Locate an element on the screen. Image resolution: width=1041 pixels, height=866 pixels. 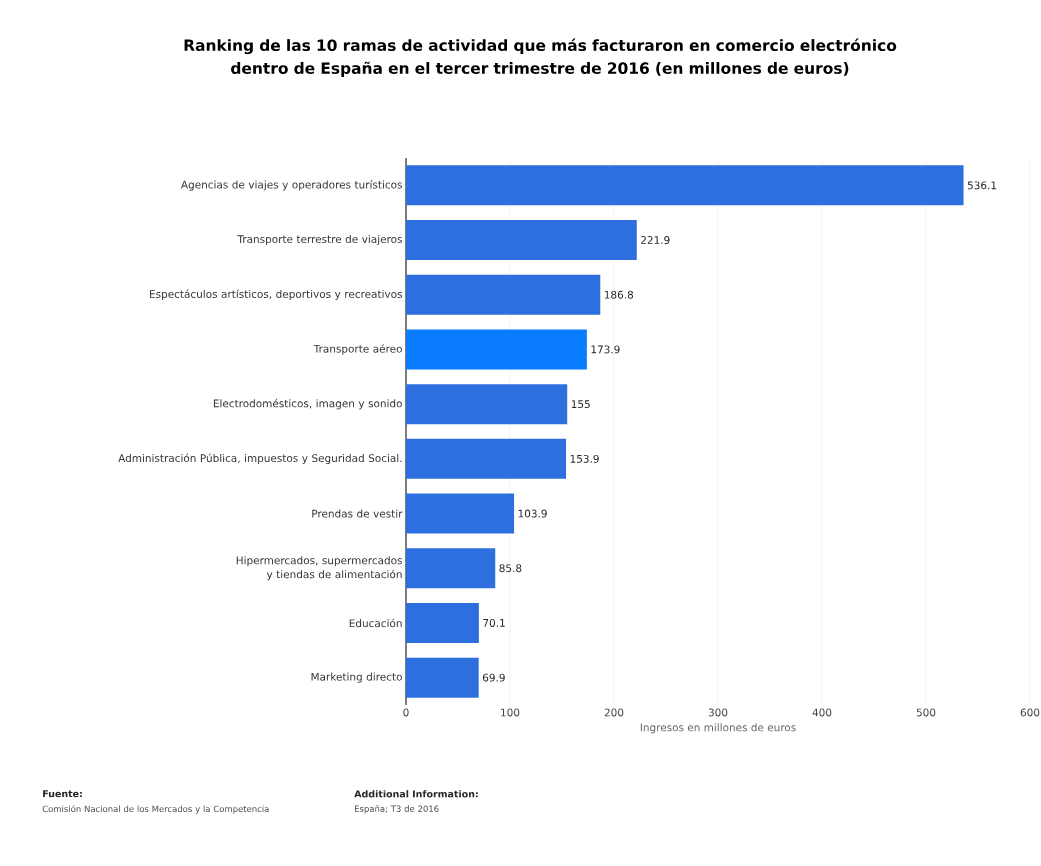
x-tick-label: 300 is located at coordinates (718, 712).